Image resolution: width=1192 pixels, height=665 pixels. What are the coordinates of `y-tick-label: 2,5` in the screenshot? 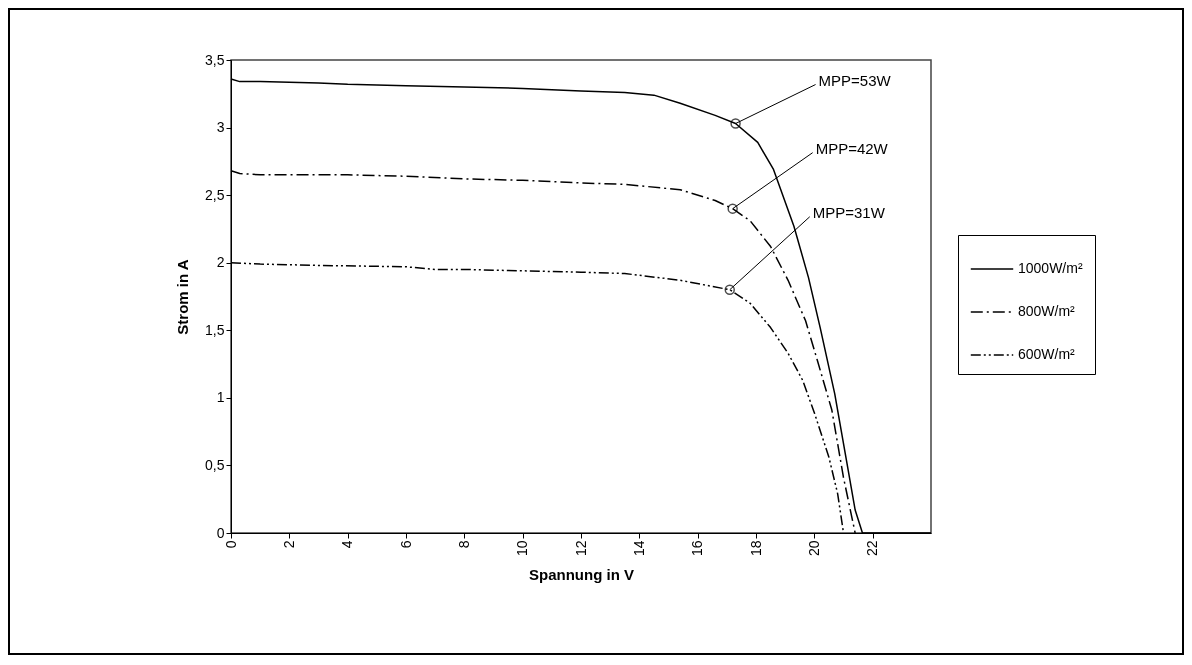 It's located at (215, 194).